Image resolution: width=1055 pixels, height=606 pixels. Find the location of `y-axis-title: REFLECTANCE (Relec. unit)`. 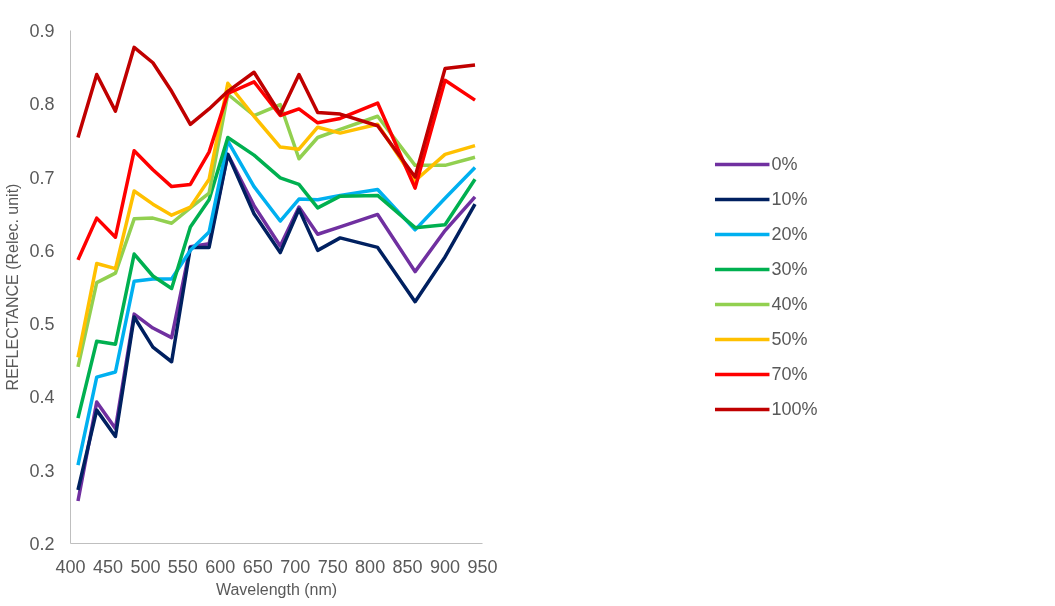

y-axis-title: REFLECTANCE (Relec. unit) is located at coordinates (13, 287).